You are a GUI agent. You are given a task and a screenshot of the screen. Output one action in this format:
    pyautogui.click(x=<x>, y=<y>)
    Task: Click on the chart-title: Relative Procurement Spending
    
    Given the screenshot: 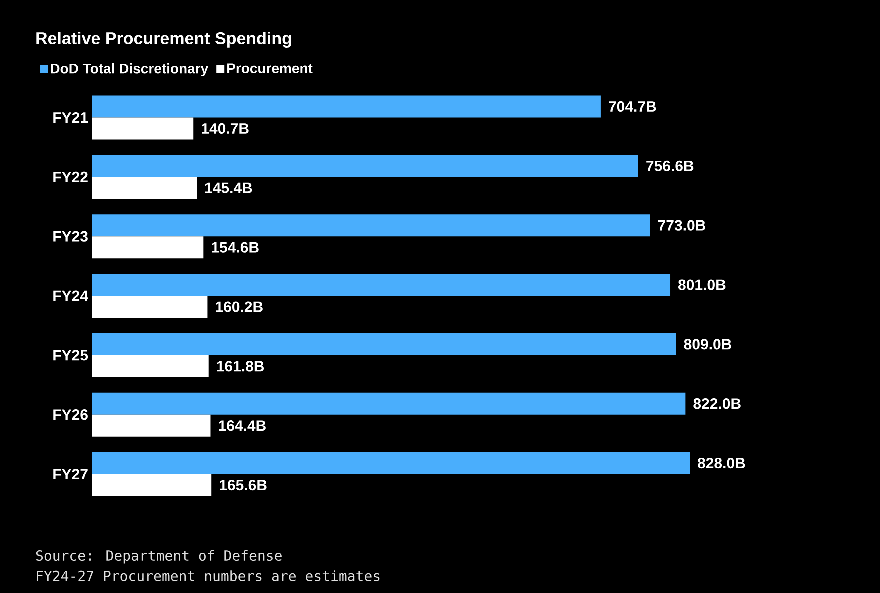 What is the action you would take?
    pyautogui.click(x=164, y=40)
    